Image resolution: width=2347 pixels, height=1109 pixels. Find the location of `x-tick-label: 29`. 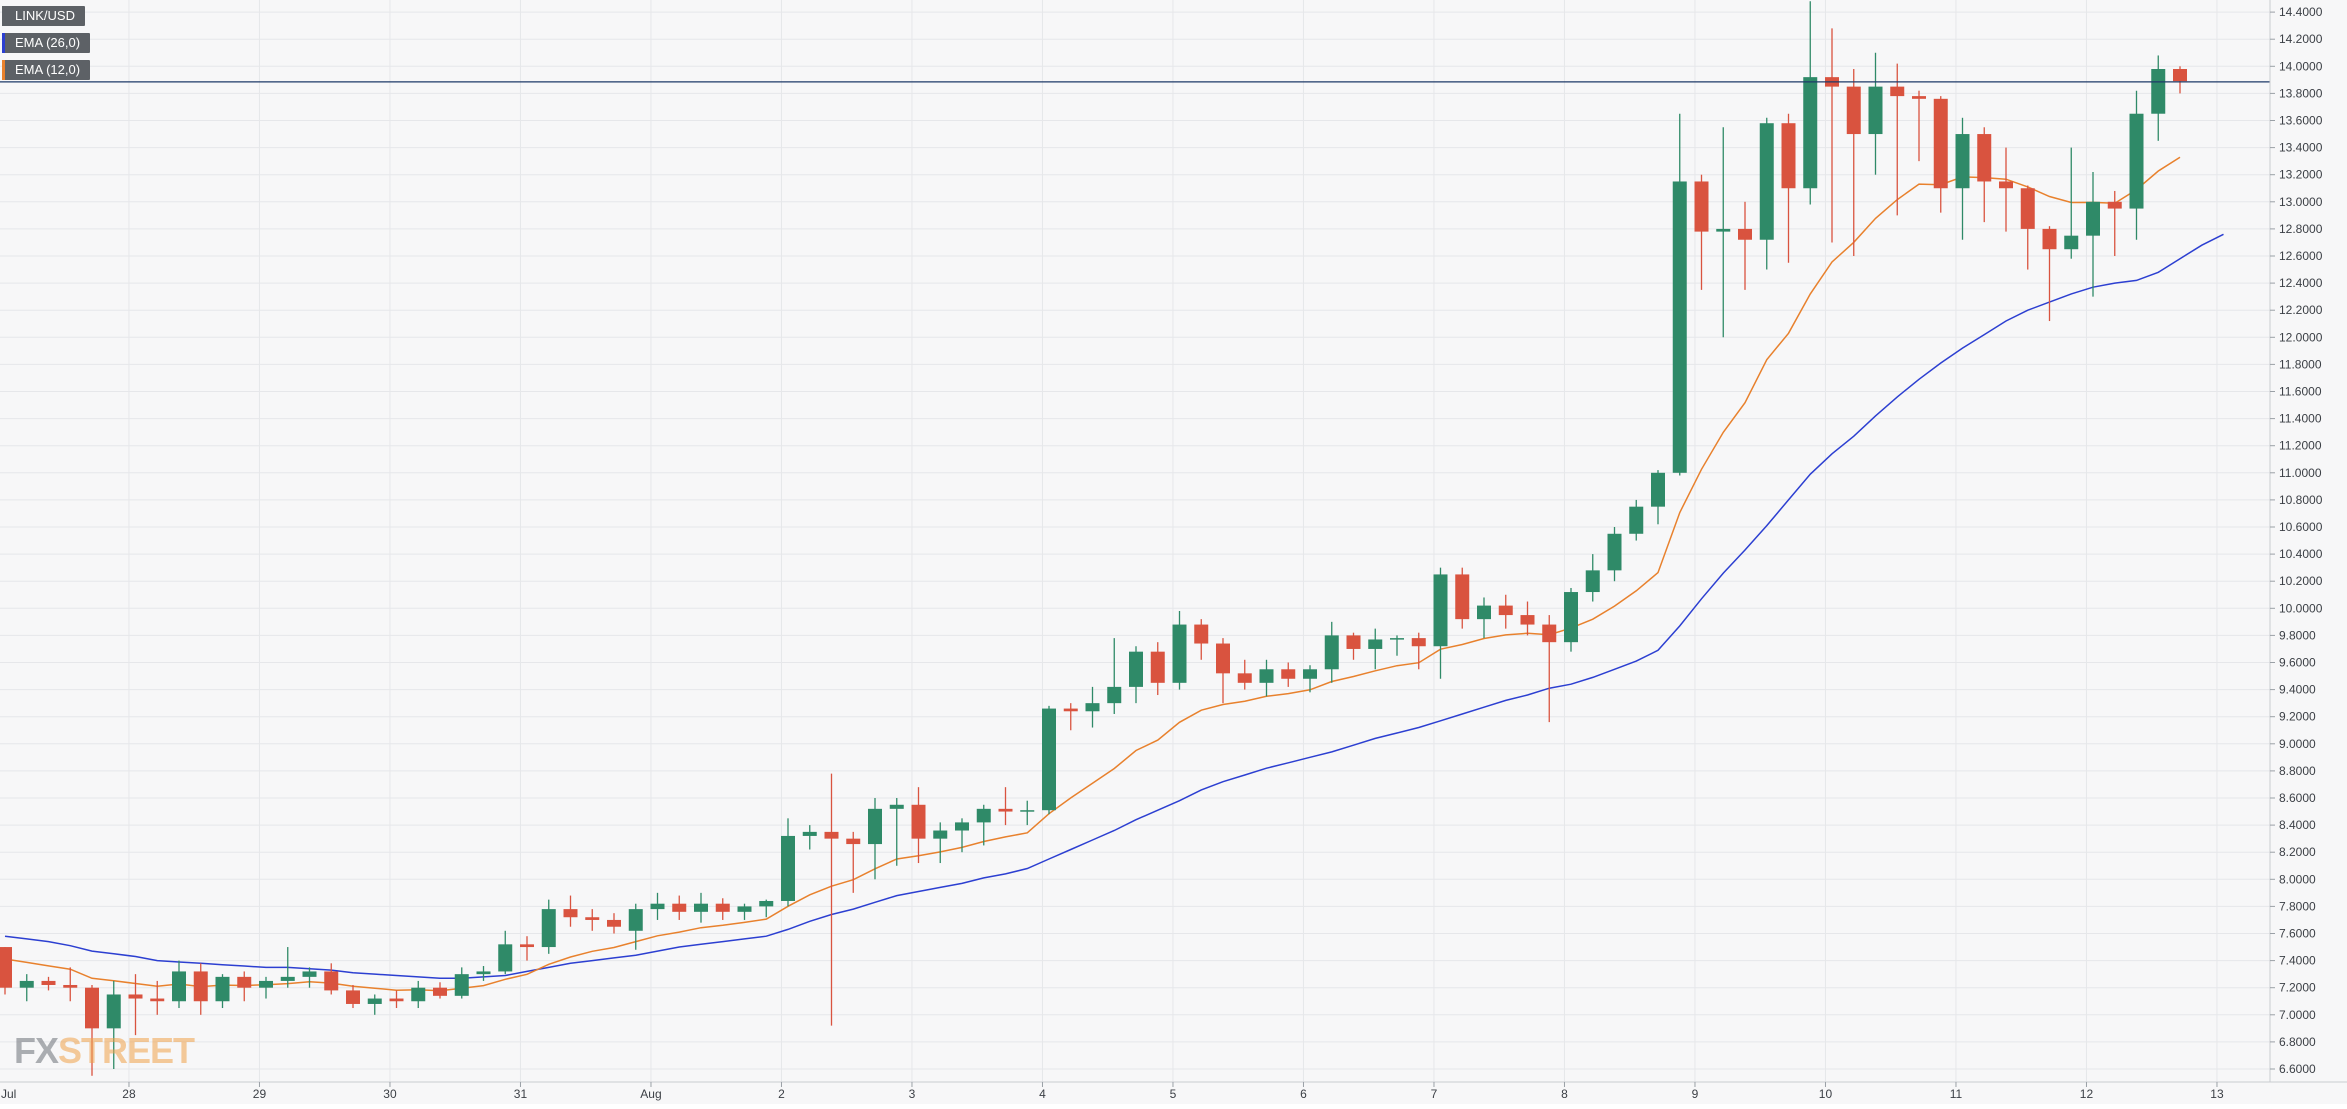

x-tick-label: 29 is located at coordinates (260, 1094).